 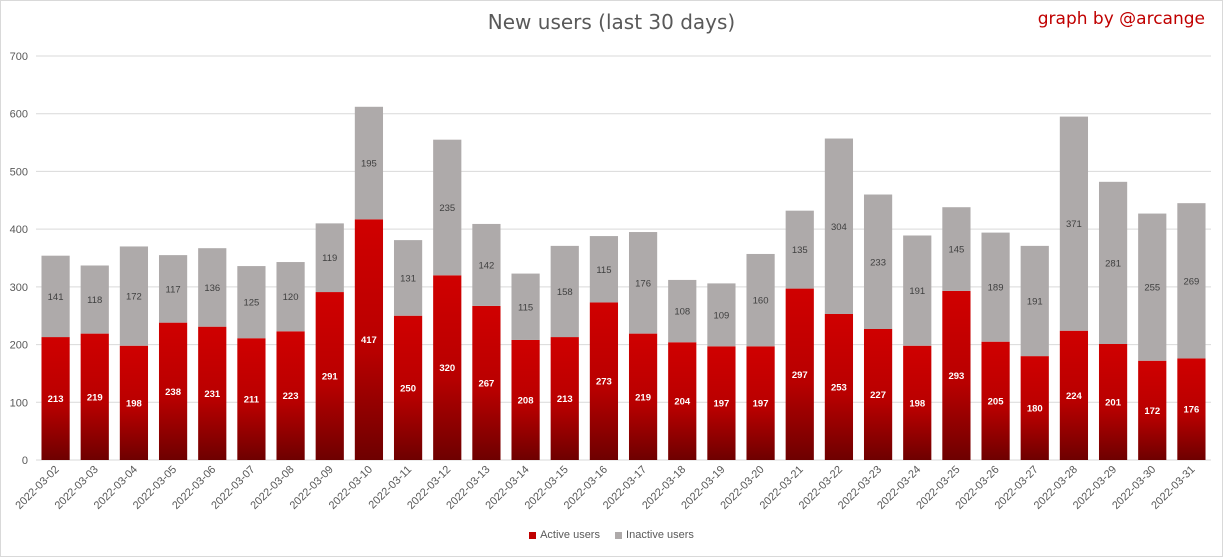 I want to click on legend-item-inactive: Inactive users, so click(x=654, y=535).